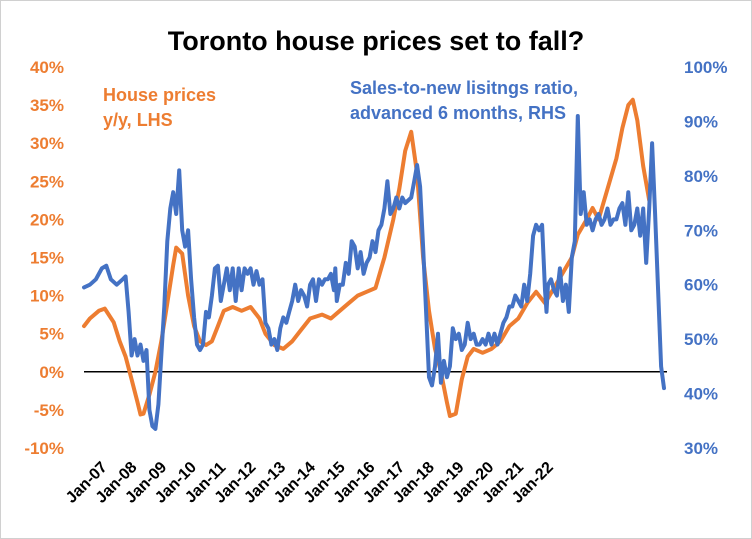  I want to click on left-tick-label: 0%, so click(51, 372).